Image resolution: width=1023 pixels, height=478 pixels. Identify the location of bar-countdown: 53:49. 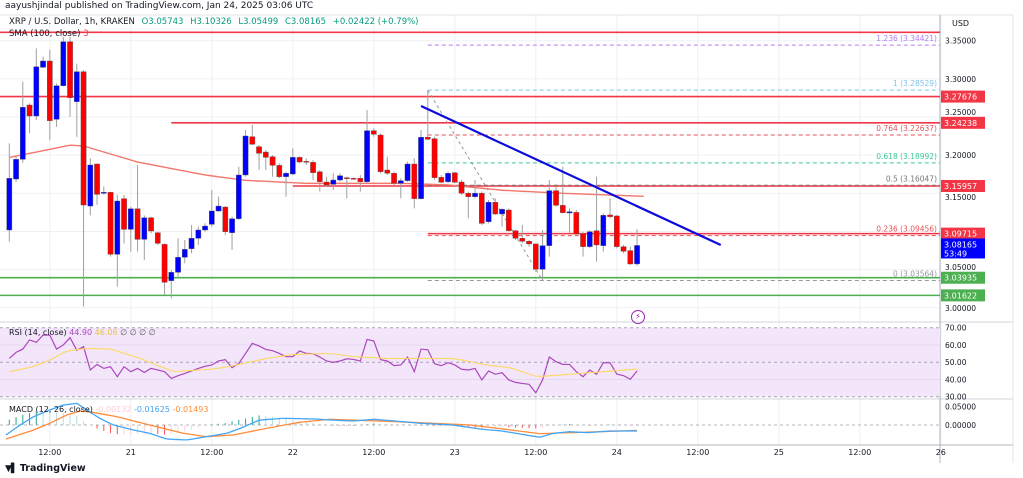
(955, 253).